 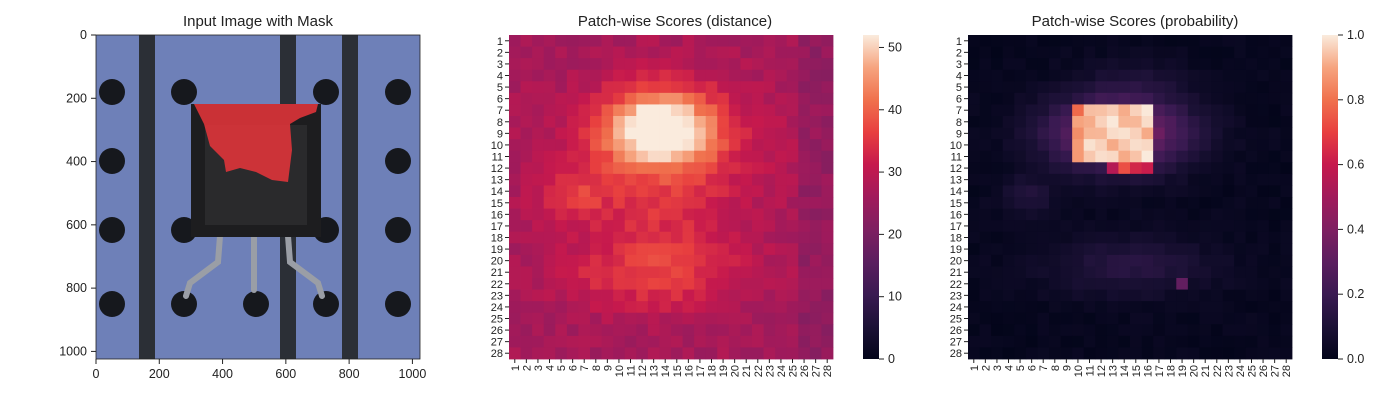 I want to click on colorbar-tick-label: 0.6, so click(x=1355, y=165).